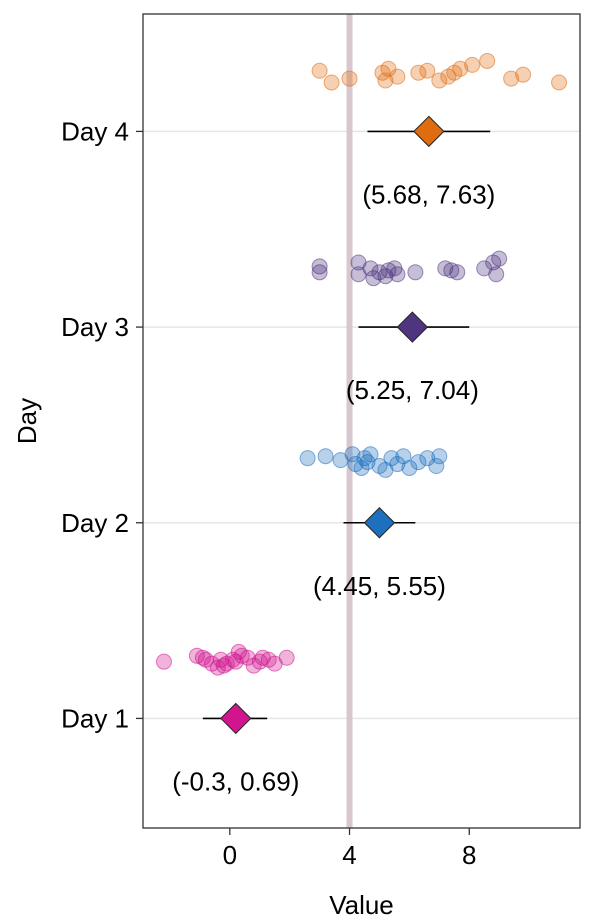 Image resolution: width=595 pixels, height=921 pixels. I want to click on x-axis-title: Value, so click(361, 905).